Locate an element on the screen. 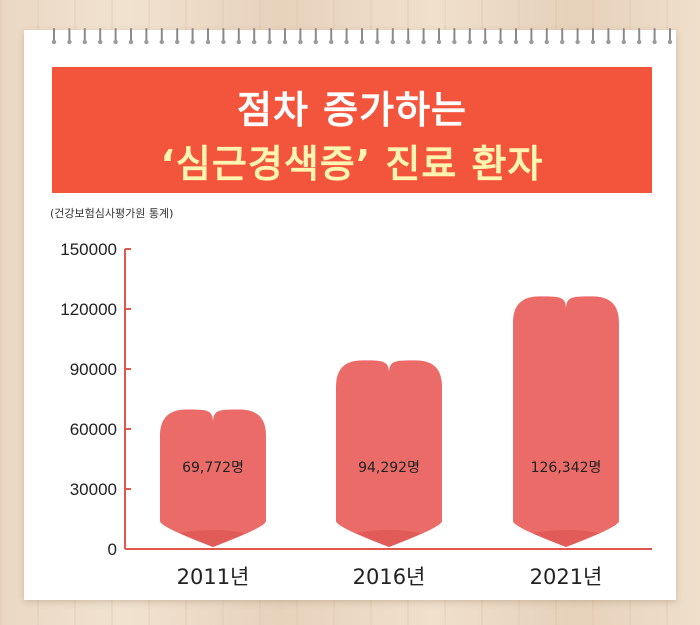 The width and height of the screenshot is (700, 625). x-tick-label: 2021년 is located at coordinates (566, 577).